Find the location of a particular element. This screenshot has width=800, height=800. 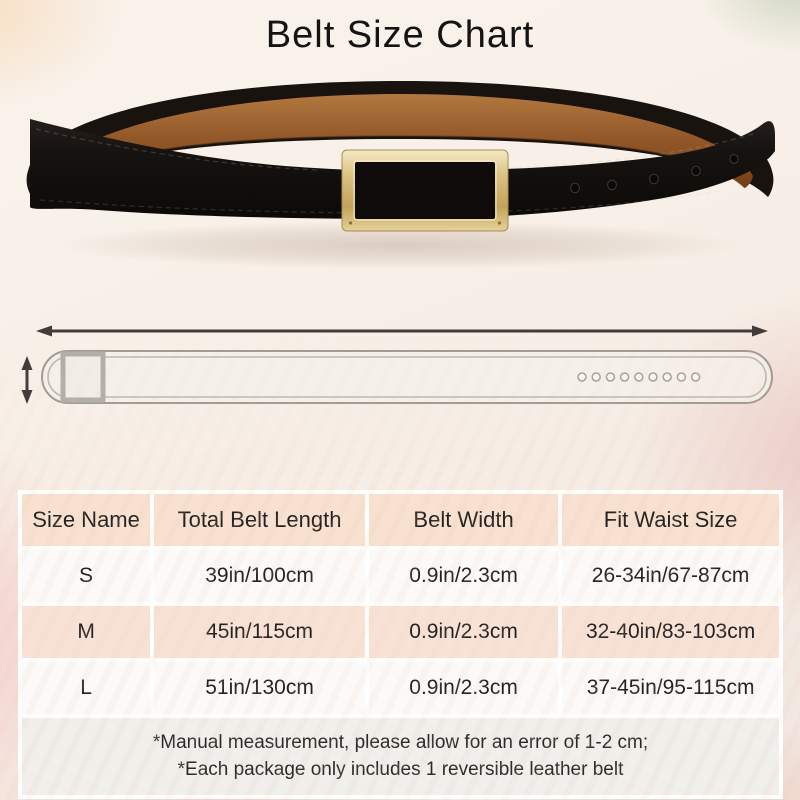

table-cell: S is located at coordinates (86, 576).